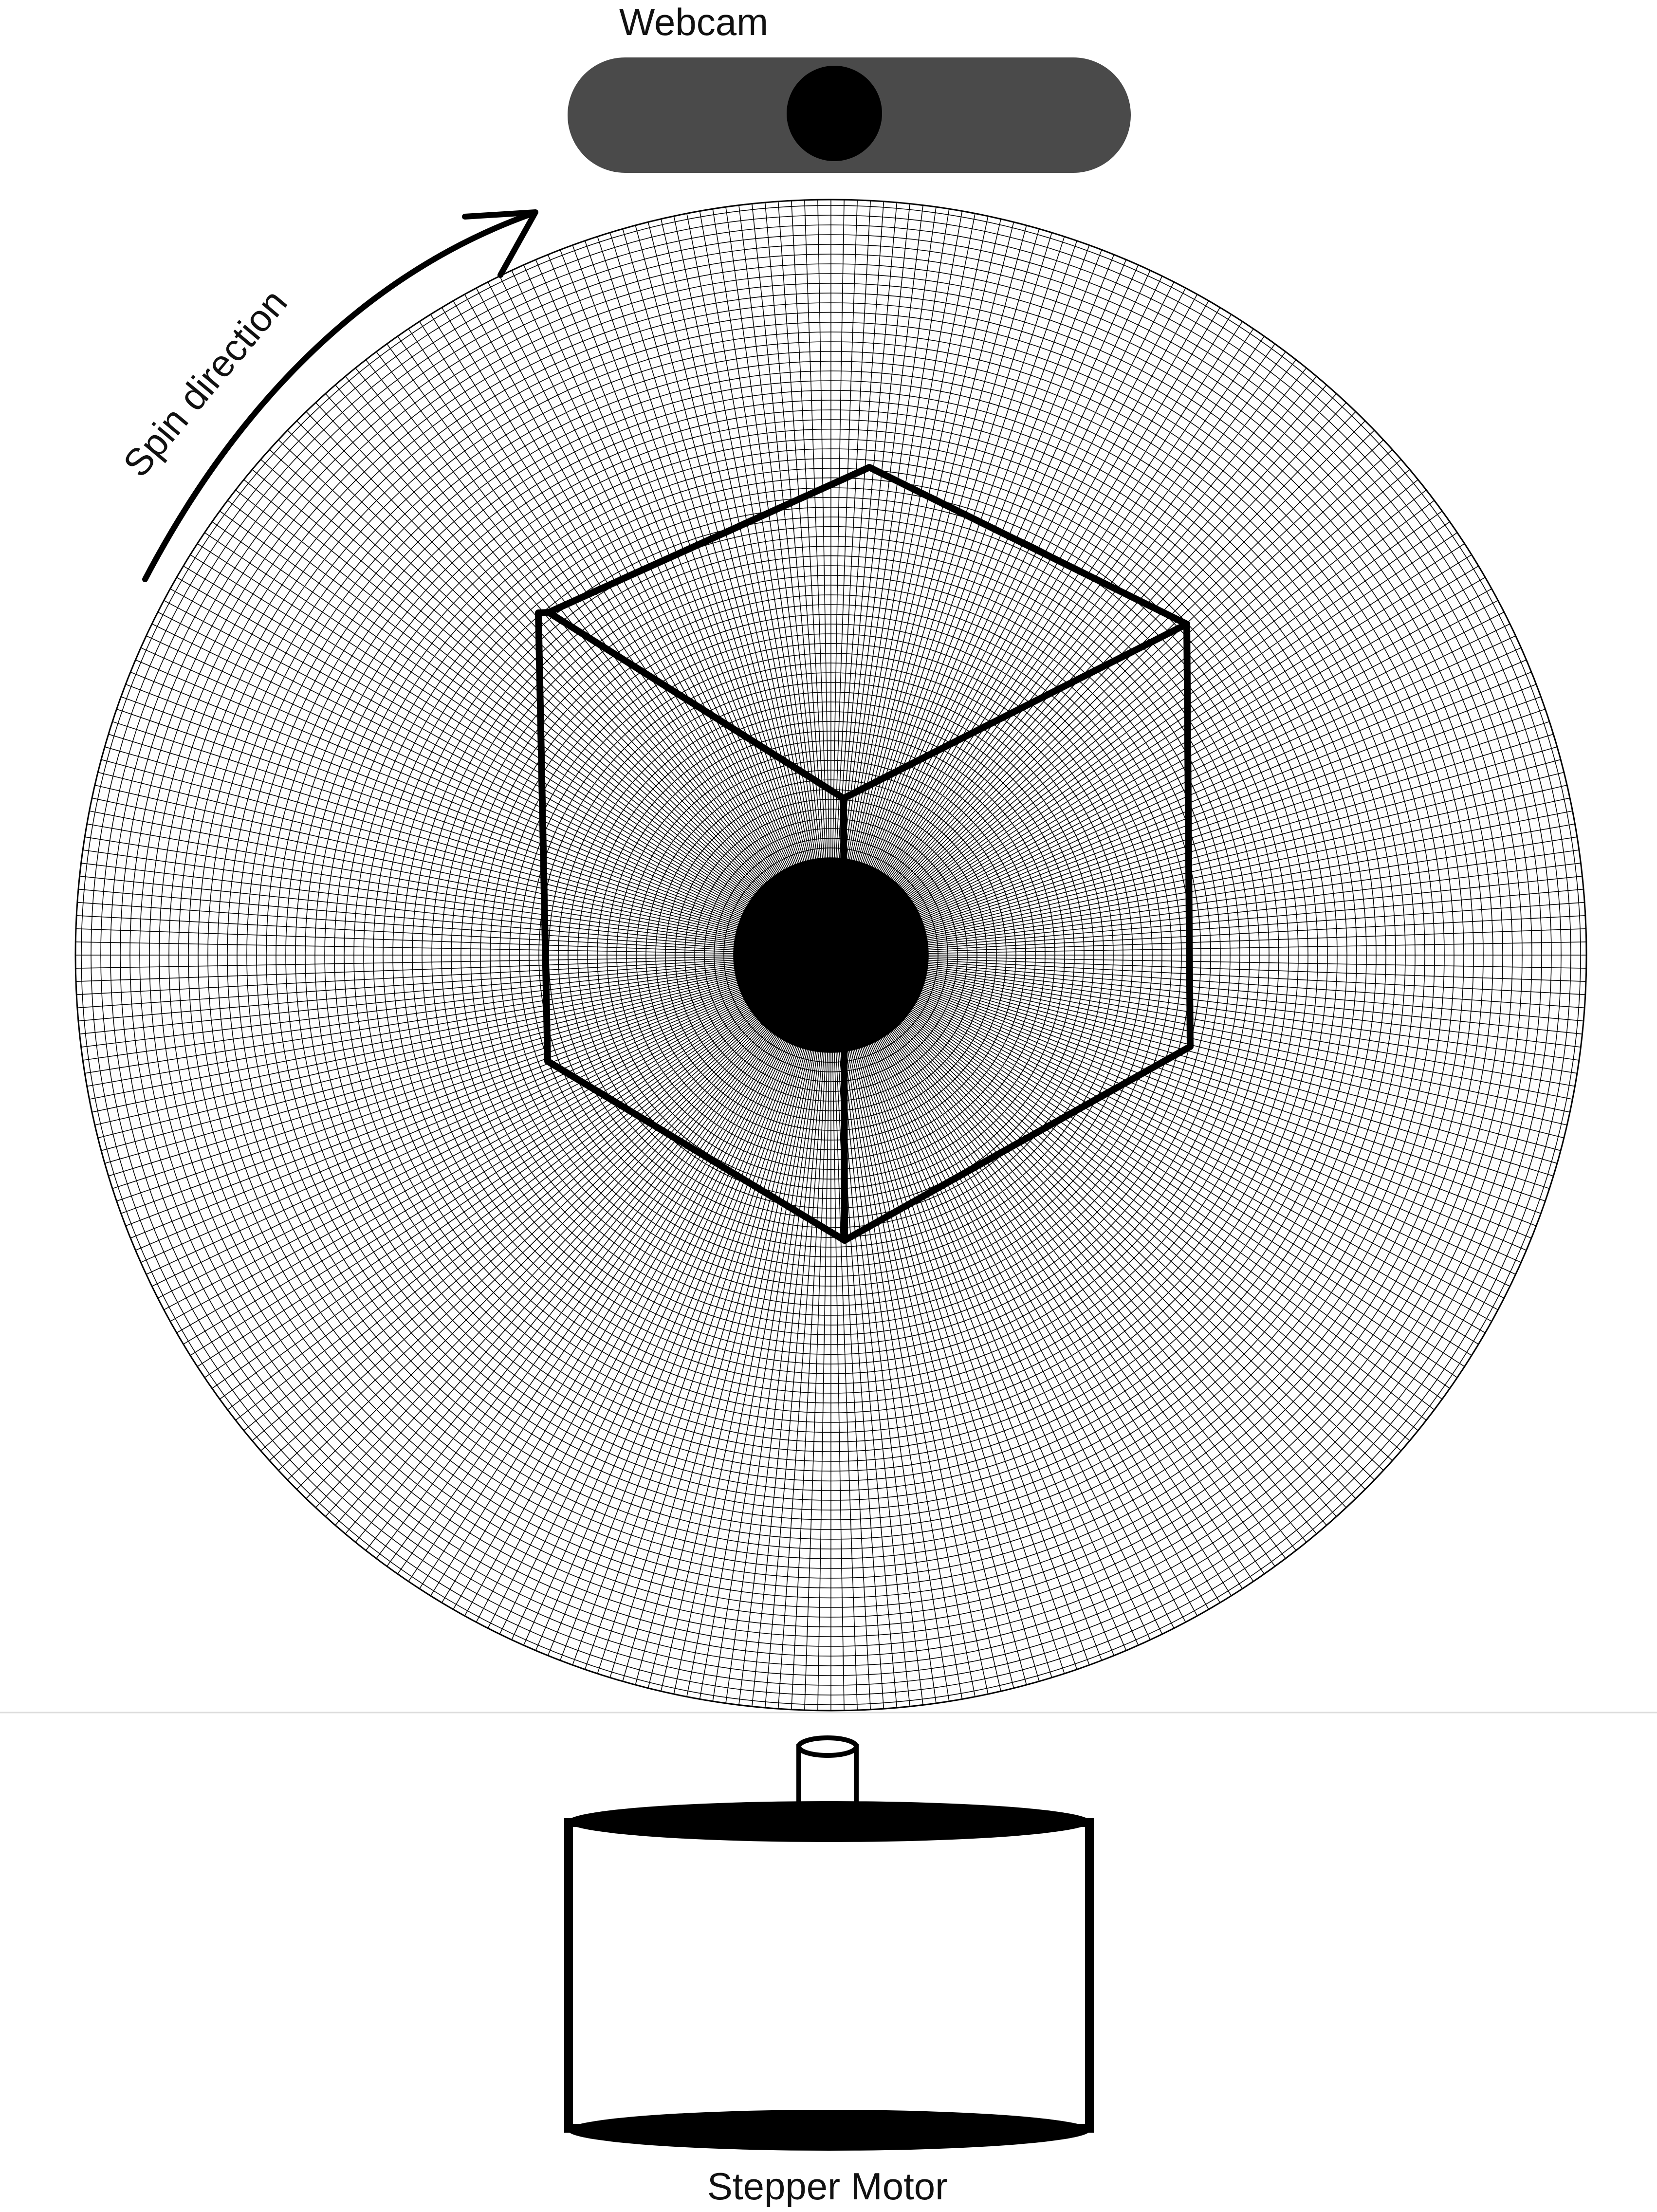  Describe the element at coordinates (829, 1975) in the screenshot. I see `motor-body` at that location.